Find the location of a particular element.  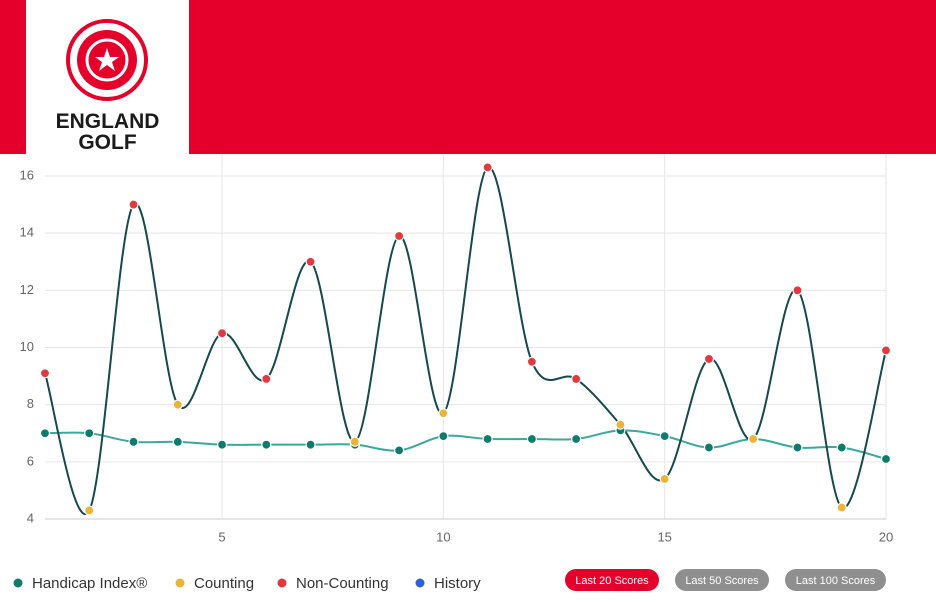

legend-label: History is located at coordinates (457, 583).